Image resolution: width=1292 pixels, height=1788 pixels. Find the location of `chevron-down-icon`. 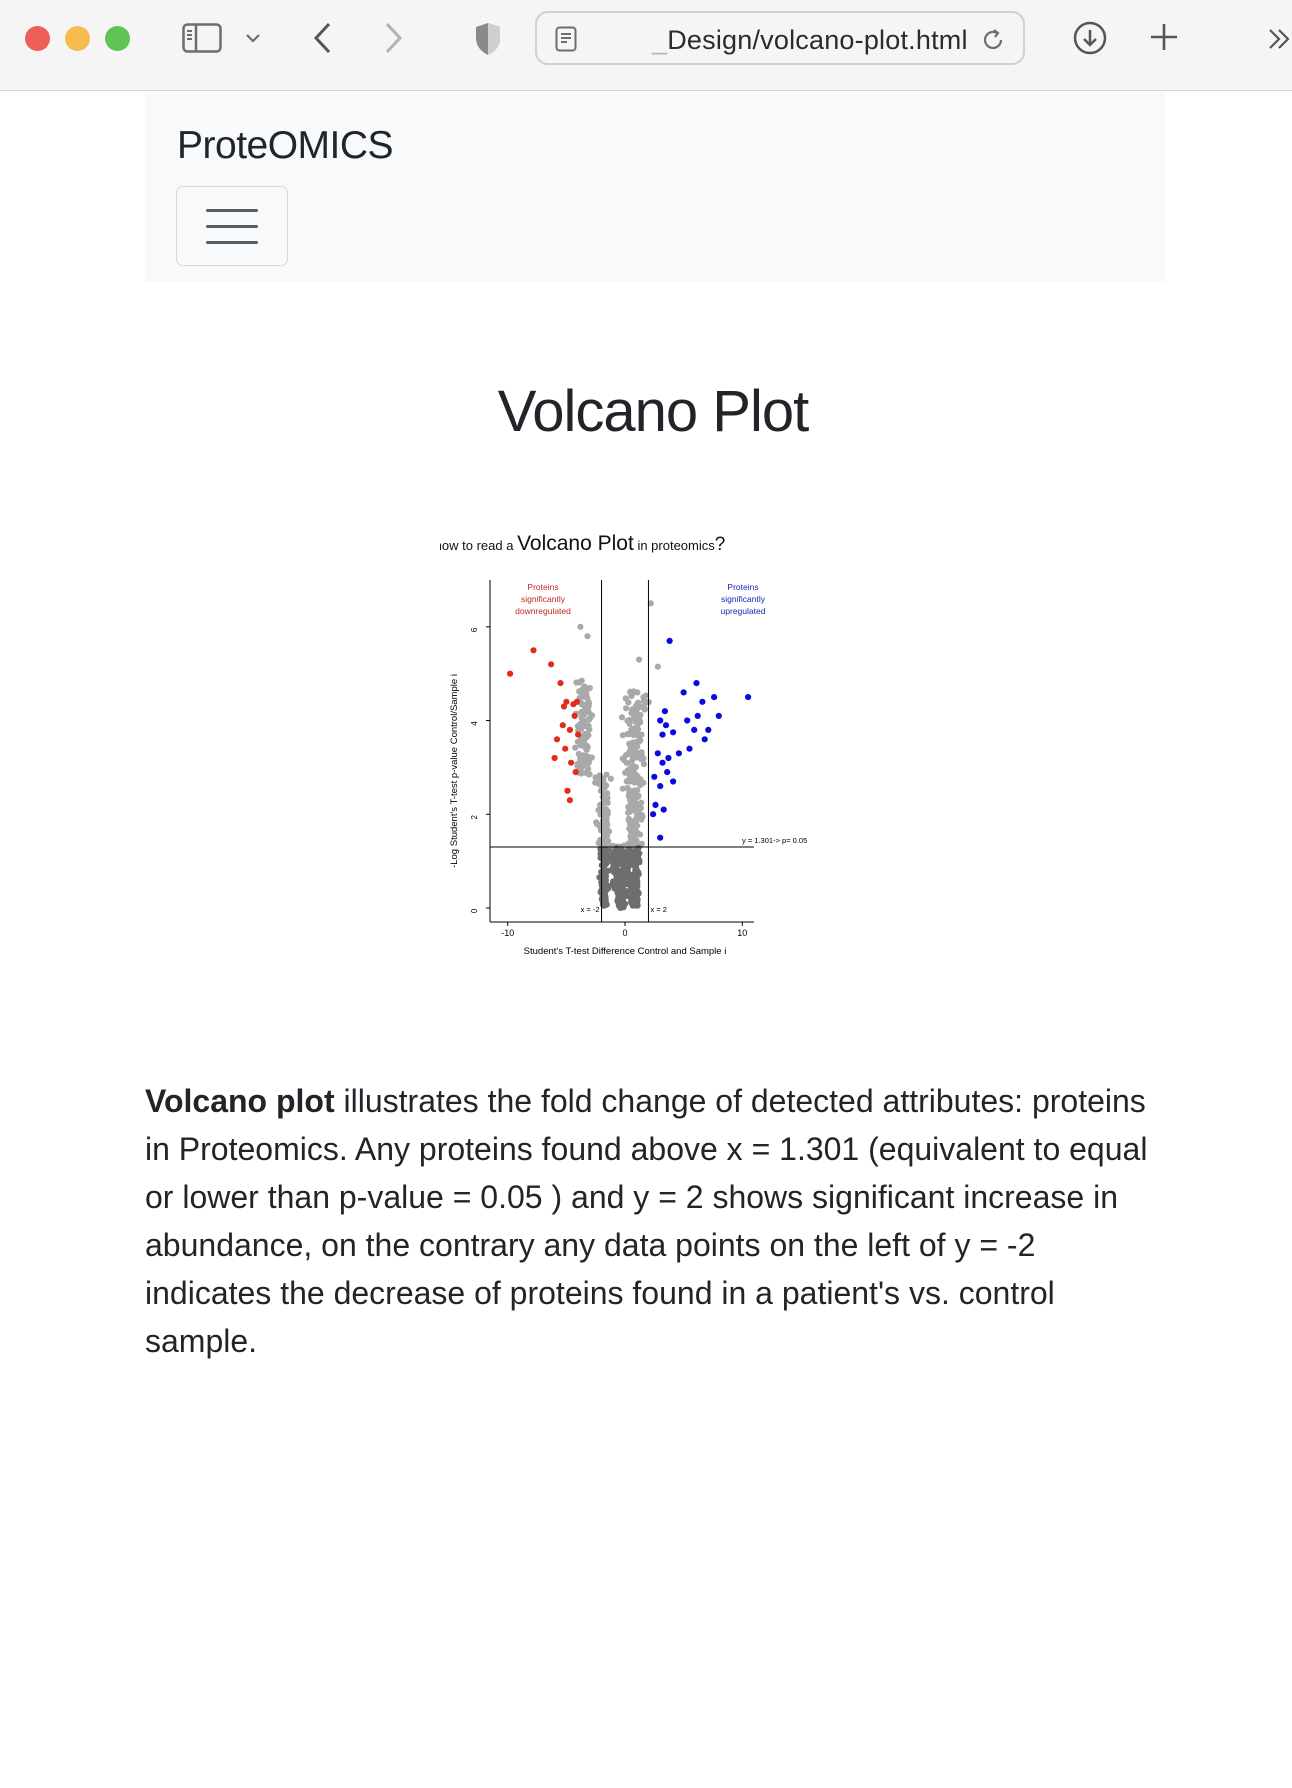

chevron-down-icon is located at coordinates (253, 38).